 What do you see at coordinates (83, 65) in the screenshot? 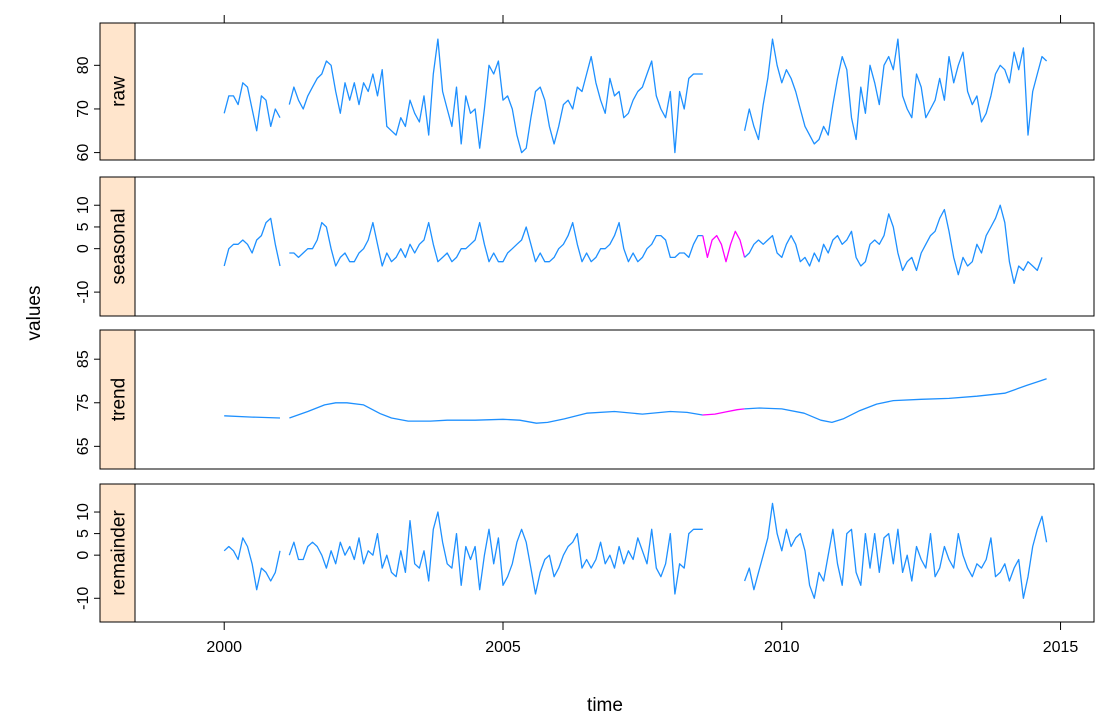
I see `y-tick-label-raw-2: 80` at bounding box center [83, 65].